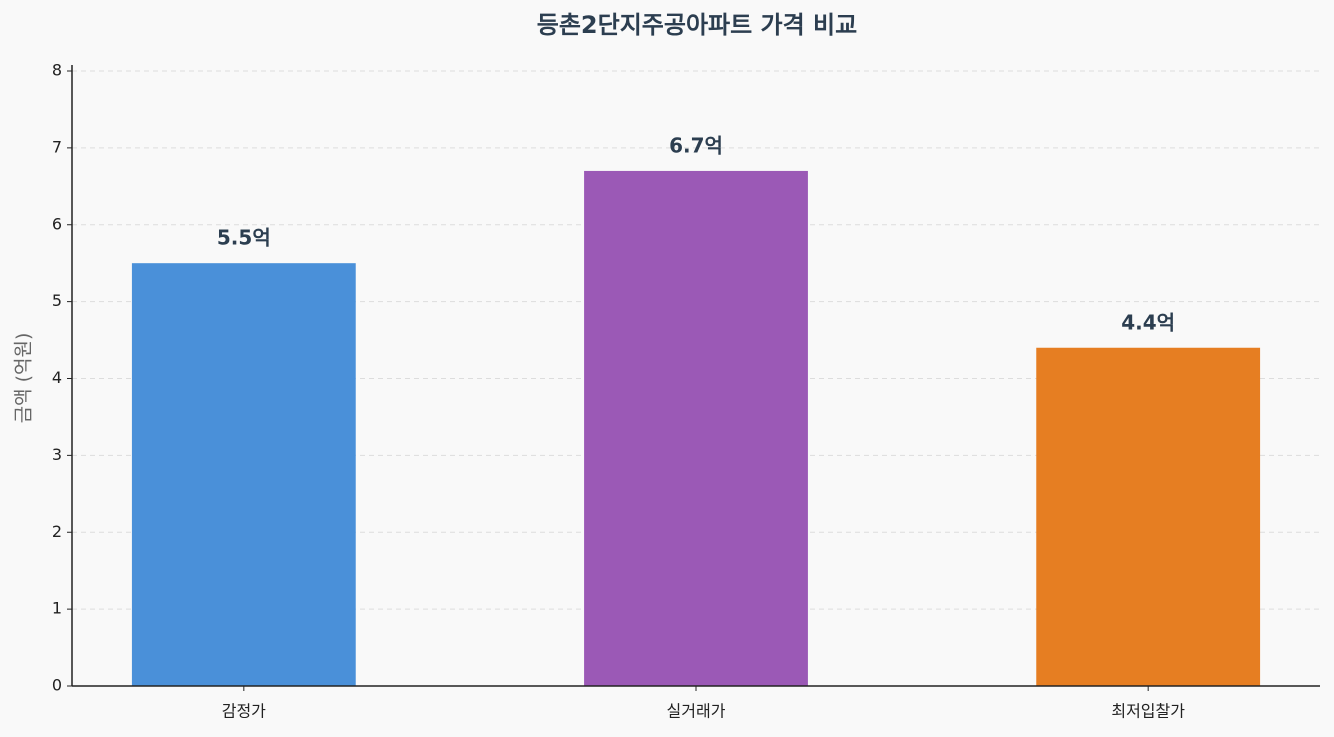 The height and width of the screenshot is (737, 1334). I want to click on value-label: 5.5억, so click(244, 238).